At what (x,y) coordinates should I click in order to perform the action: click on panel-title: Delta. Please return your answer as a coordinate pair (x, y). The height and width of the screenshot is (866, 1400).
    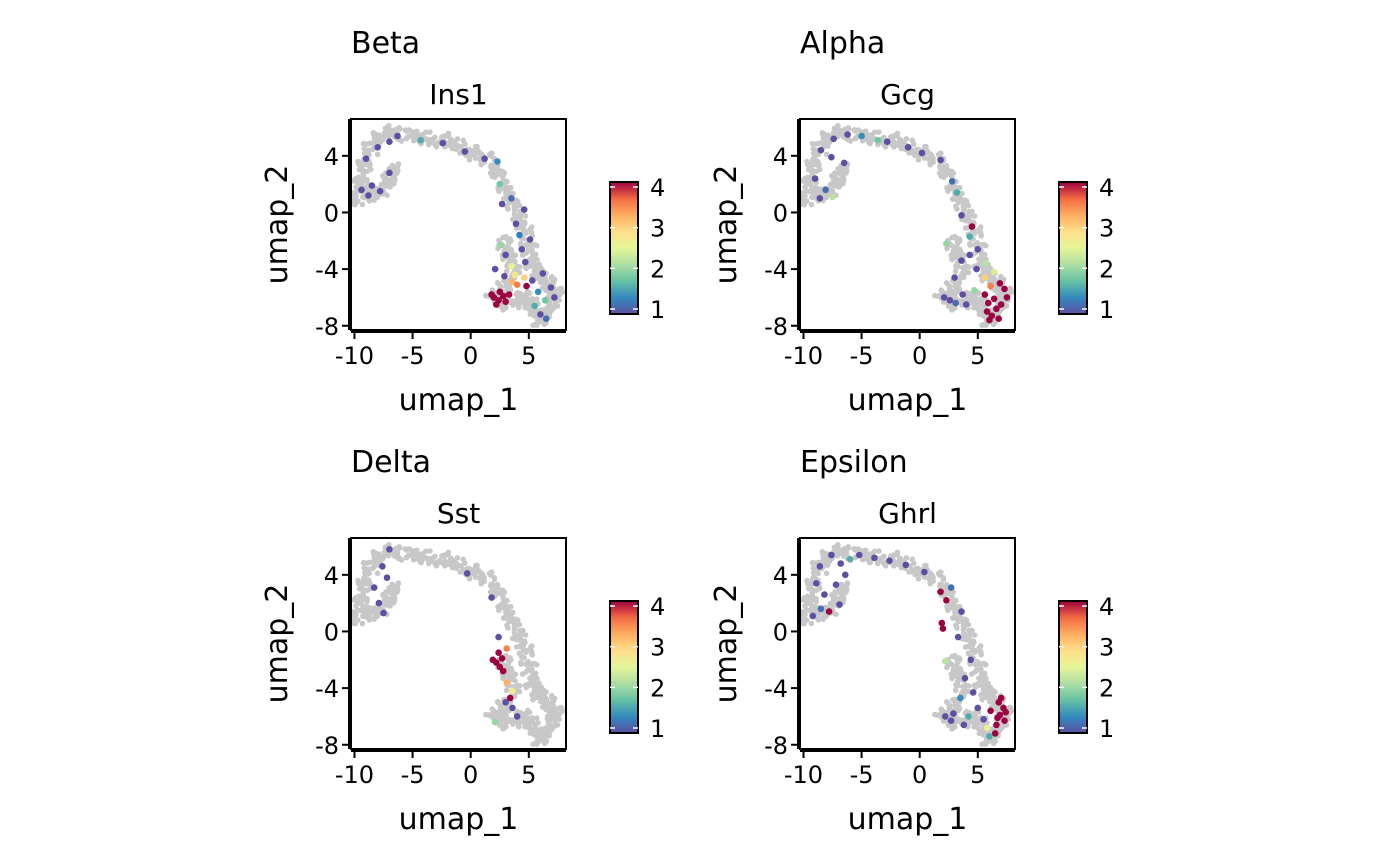
    Looking at the image, I should click on (391, 462).